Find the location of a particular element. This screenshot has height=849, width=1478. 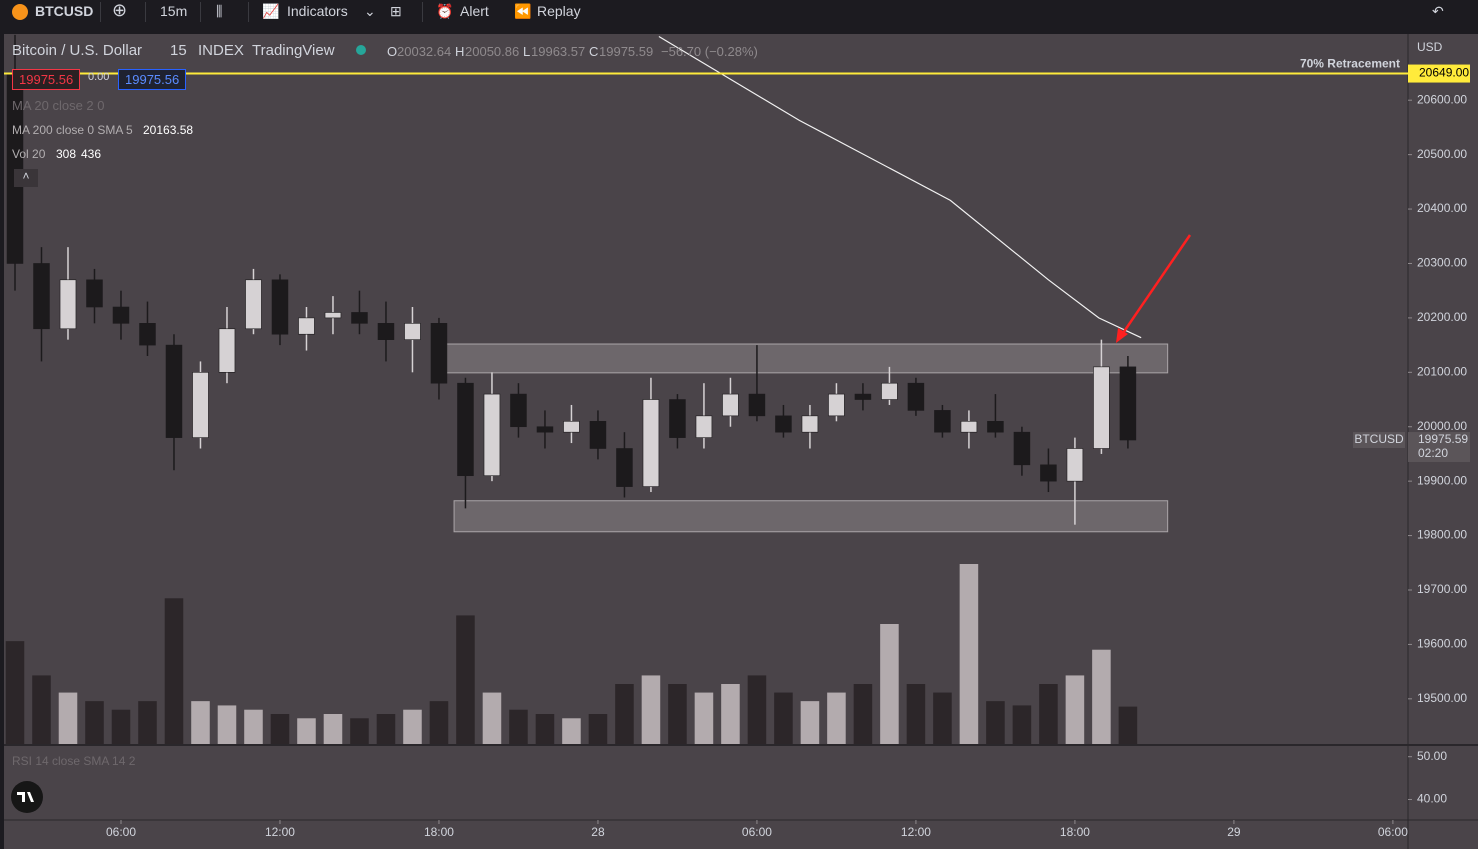

ohlc-label: O is located at coordinates (392, 51).